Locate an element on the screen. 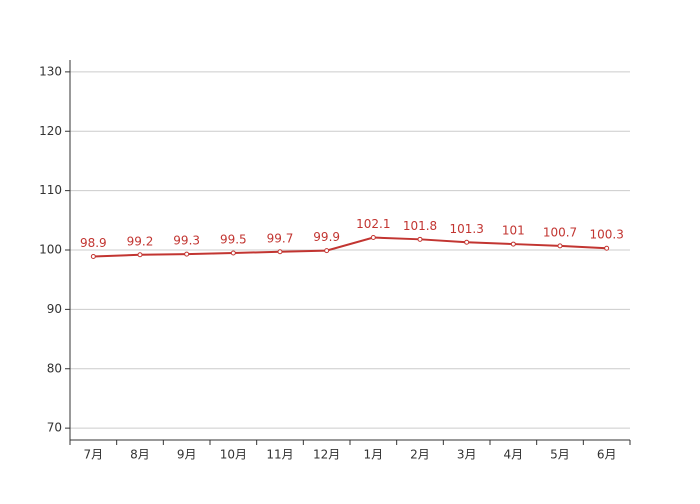 The width and height of the screenshot is (700, 504). y-tick-label: 70 is located at coordinates (54, 428).